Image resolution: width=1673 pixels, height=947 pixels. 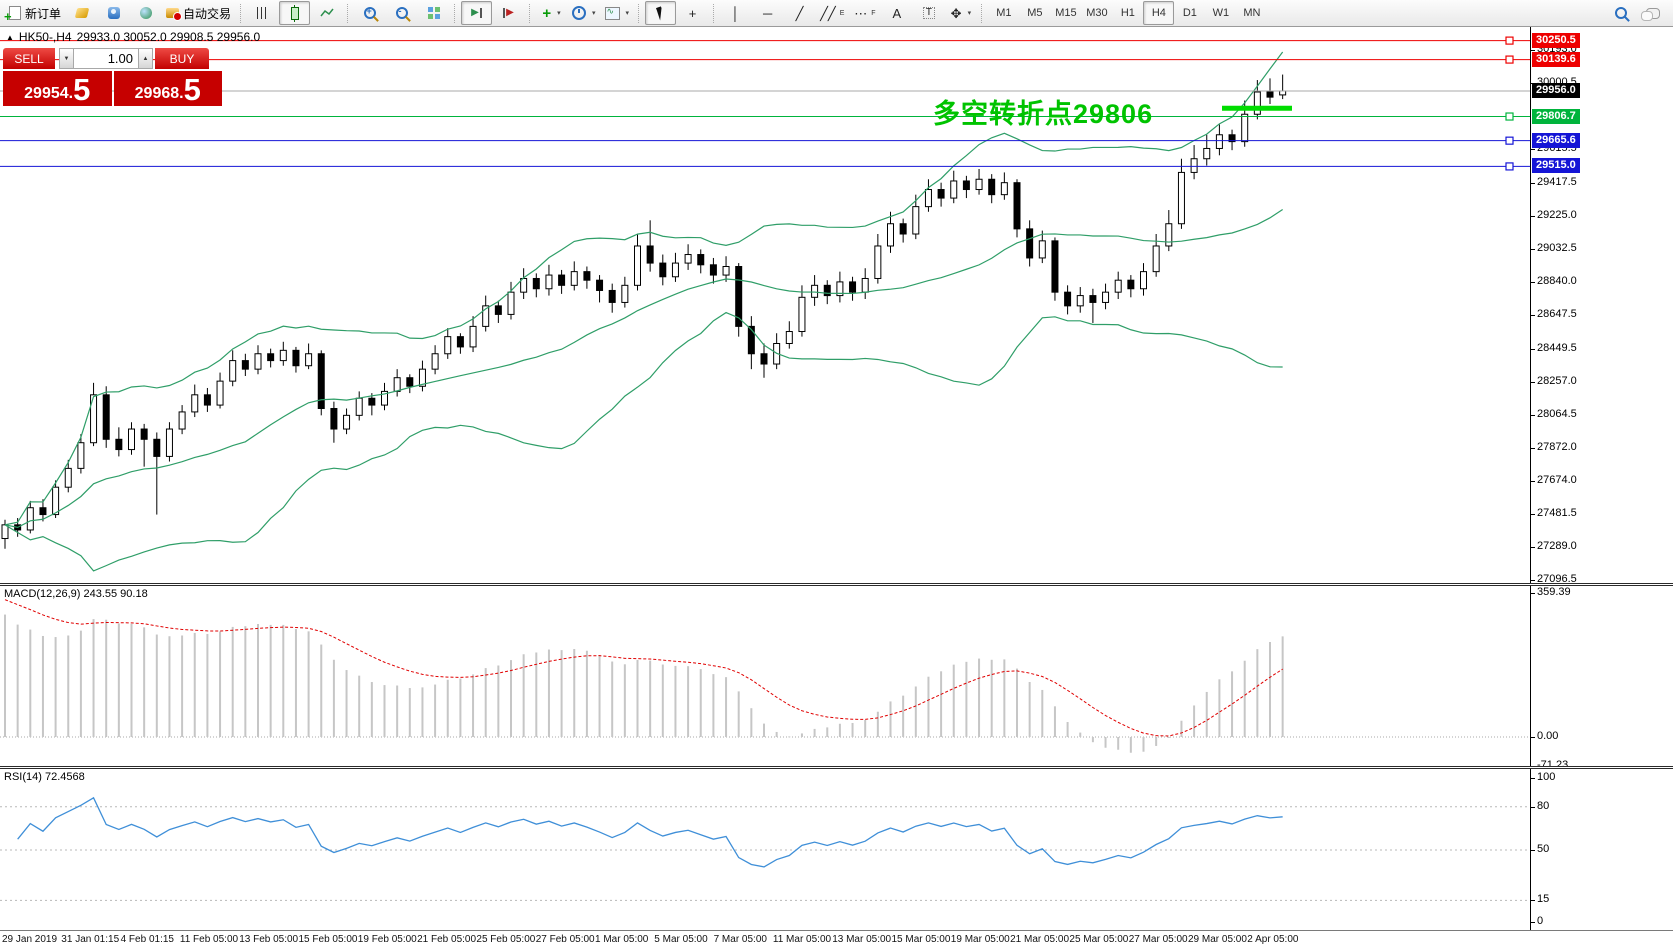 What do you see at coordinates (1554, 347) in the screenshot?
I see `price-tick-label: 28449.5` at bounding box center [1554, 347].